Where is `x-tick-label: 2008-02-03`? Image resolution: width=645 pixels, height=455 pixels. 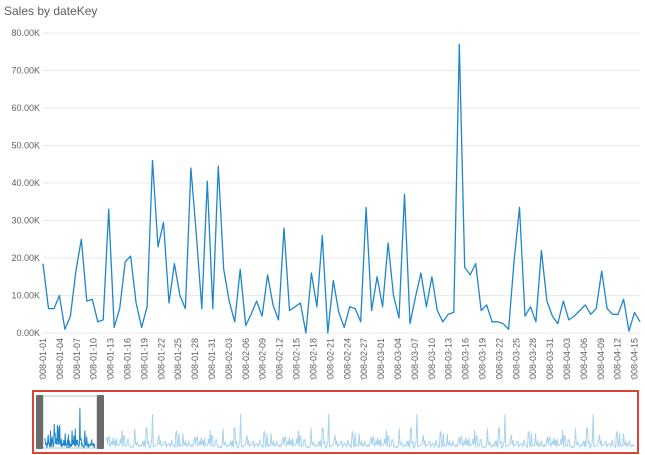
x-tick-label: 2008-02-03 is located at coordinates (229, 359).